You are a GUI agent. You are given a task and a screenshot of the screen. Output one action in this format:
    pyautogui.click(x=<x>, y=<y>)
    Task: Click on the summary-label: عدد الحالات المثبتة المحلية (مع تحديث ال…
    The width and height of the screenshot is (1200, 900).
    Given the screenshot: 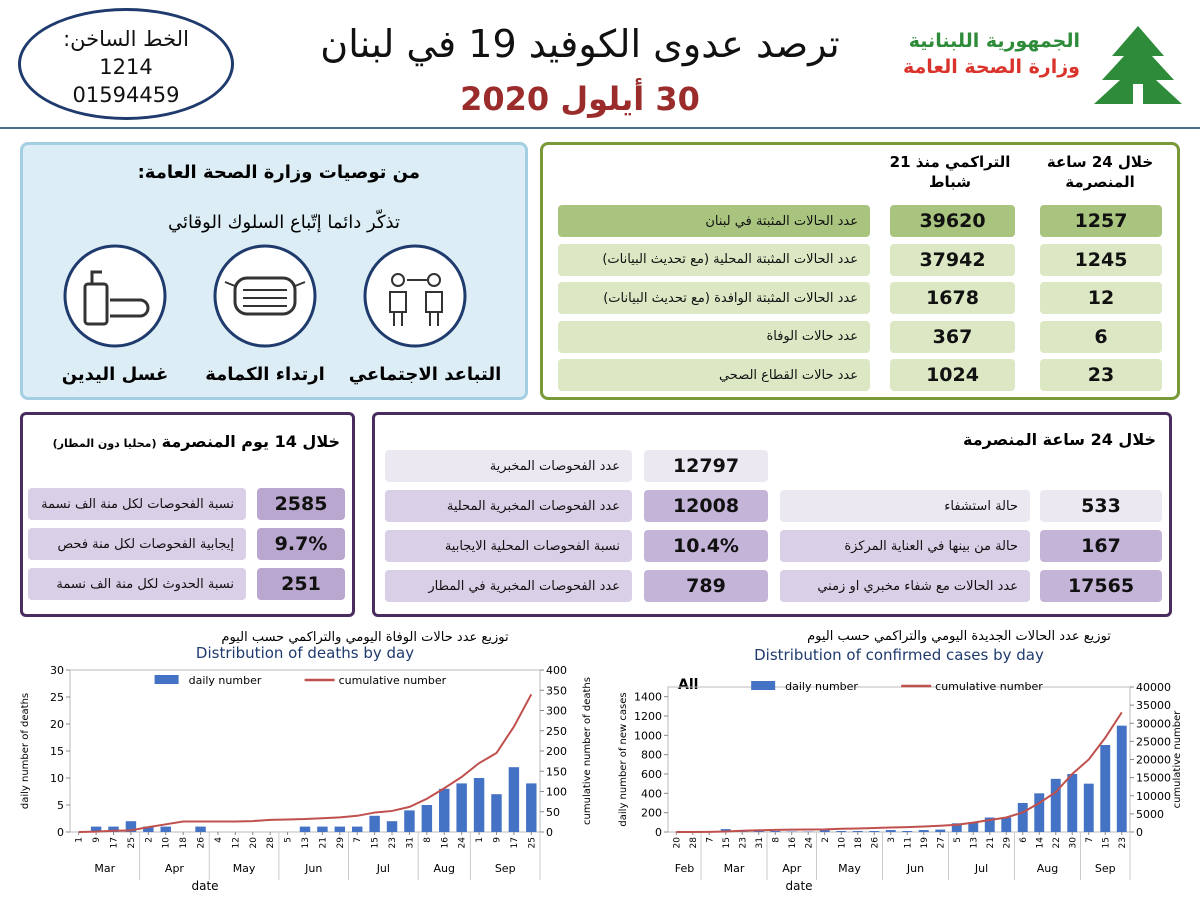 What is the action you would take?
    pyautogui.click(x=714, y=259)
    